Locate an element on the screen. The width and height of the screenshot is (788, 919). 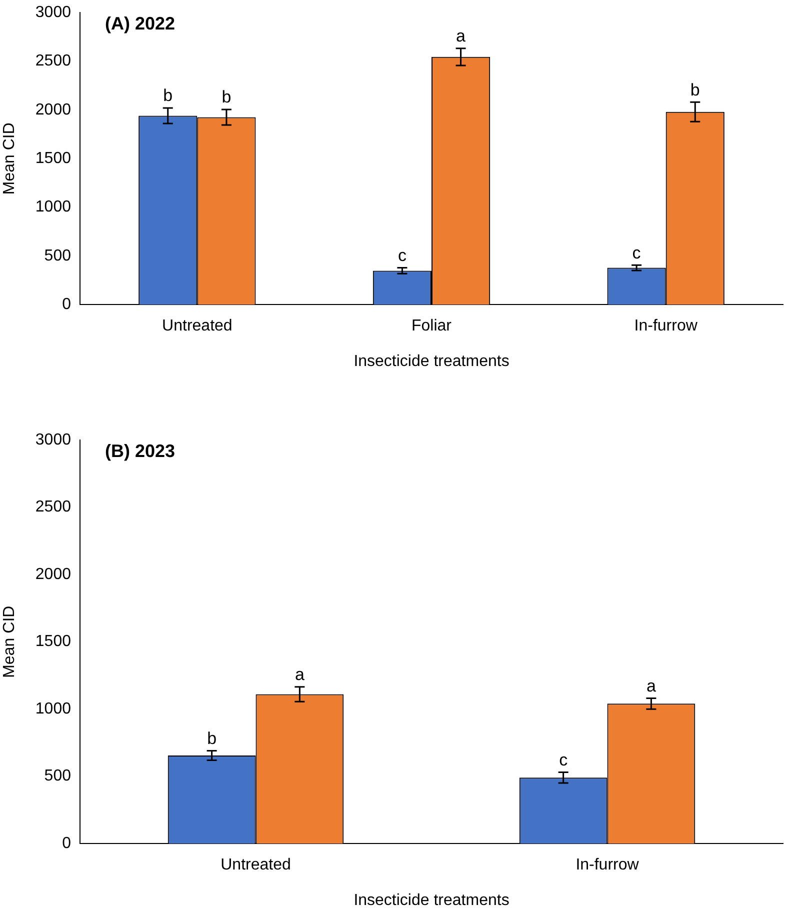
x-tick-label: Foliar is located at coordinates (431, 326).